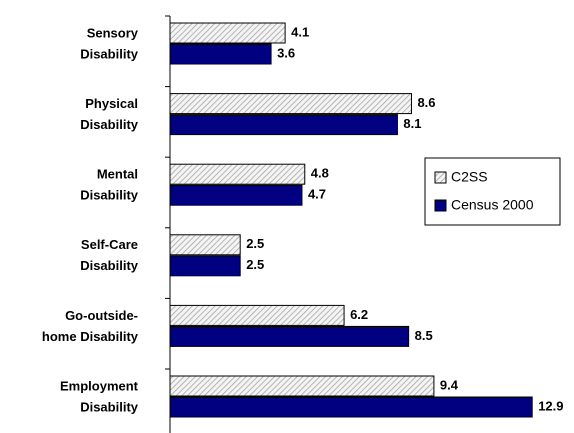  Describe the element at coordinates (99, 385) in the screenshot. I see `category-label: Employment` at that location.